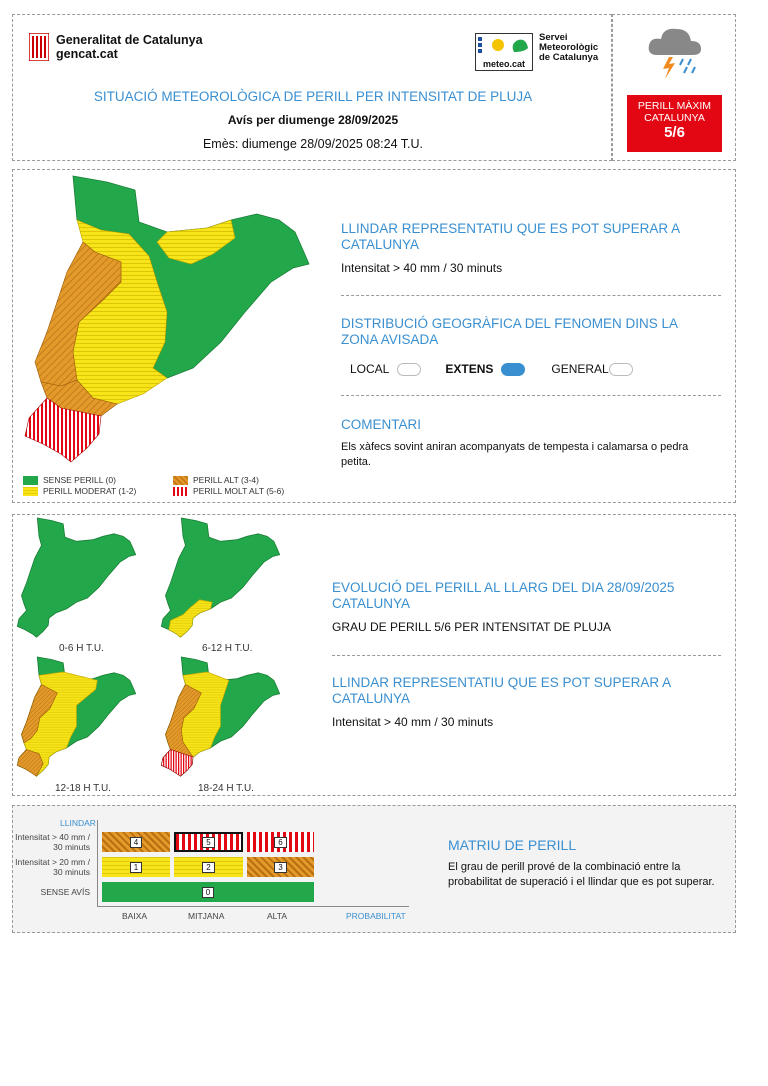 The width and height of the screenshot is (768, 1086). I want to click on comment-title: COMENTARI, so click(381, 424).